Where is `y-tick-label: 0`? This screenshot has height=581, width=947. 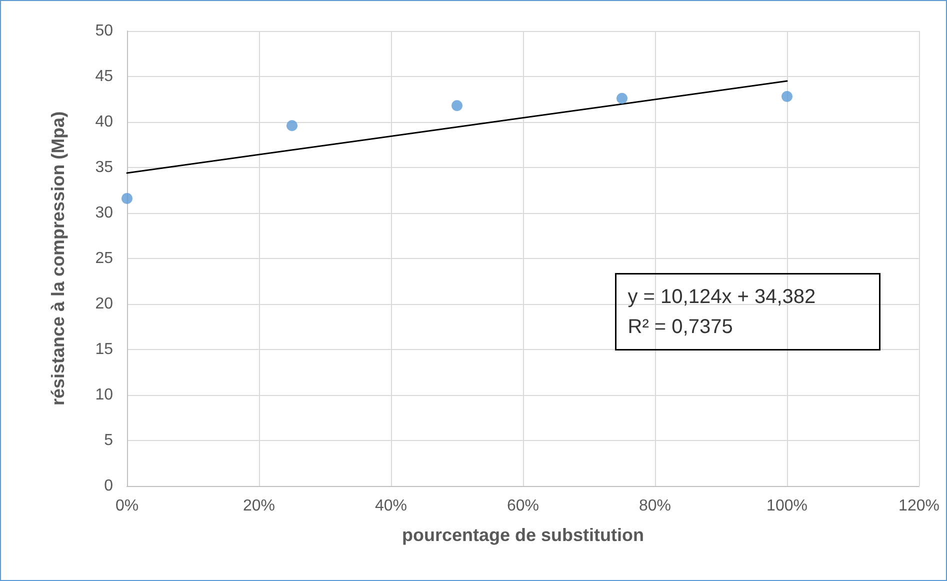
y-tick-label: 0 is located at coordinates (109, 486).